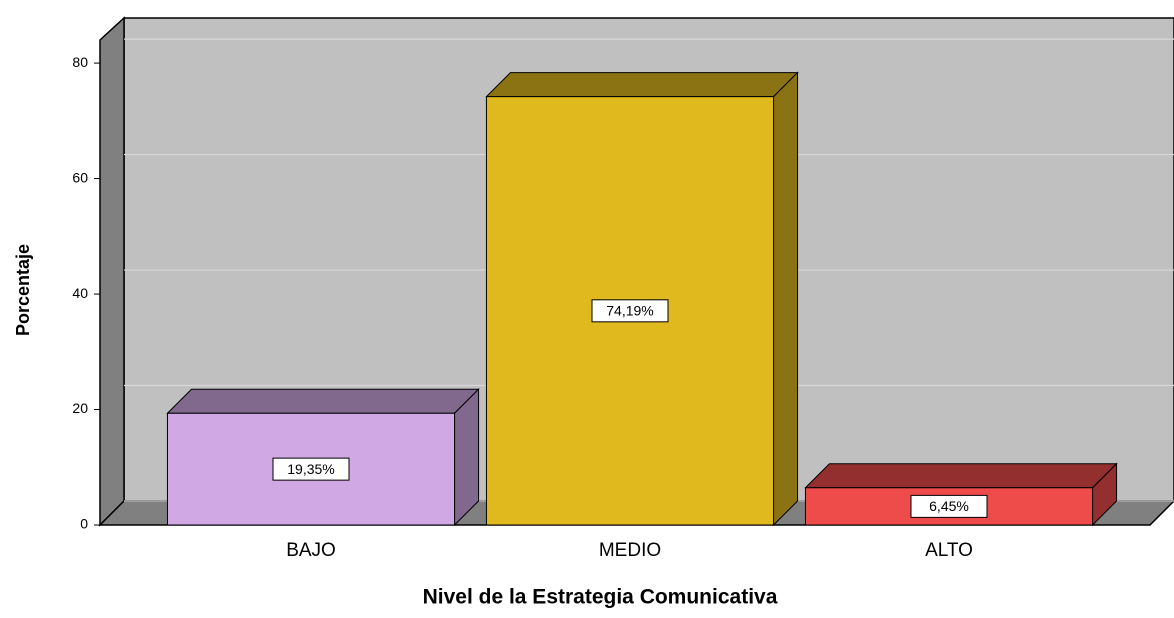 The image size is (1174, 618). Describe the element at coordinates (80, 293) in the screenshot. I see `y-tick-label: 40` at that location.